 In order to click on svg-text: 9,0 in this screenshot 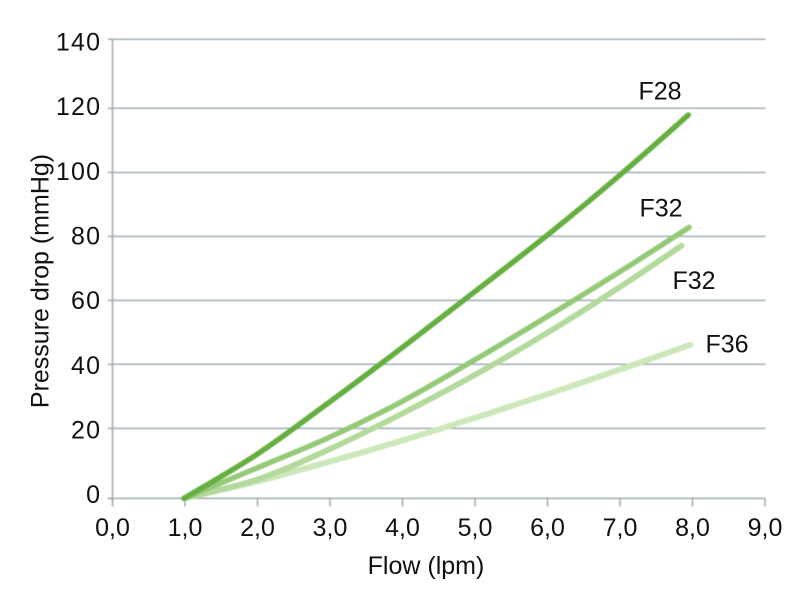, I will do `click(765, 528)`.